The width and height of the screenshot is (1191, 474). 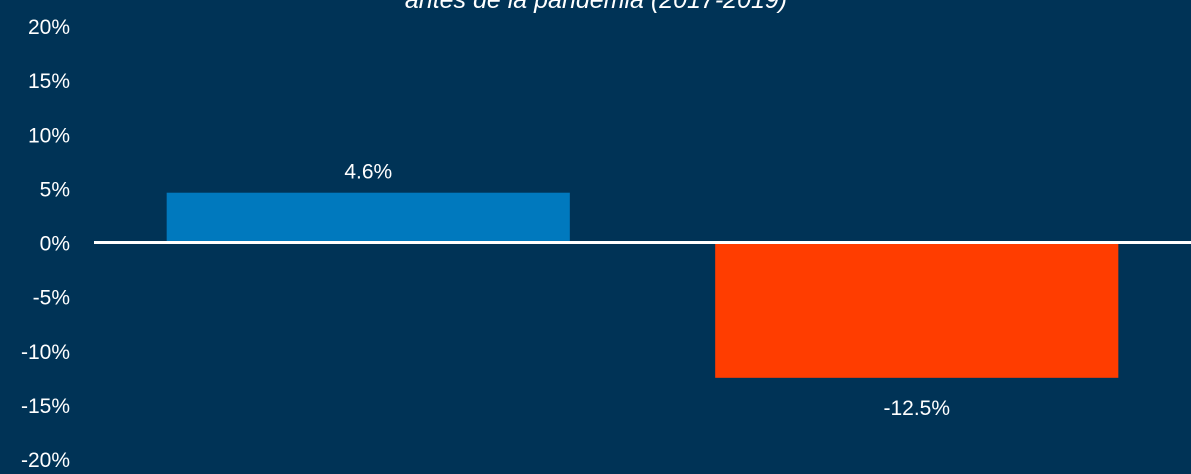 I want to click on y-tick-label: -15%, so click(x=45, y=406).